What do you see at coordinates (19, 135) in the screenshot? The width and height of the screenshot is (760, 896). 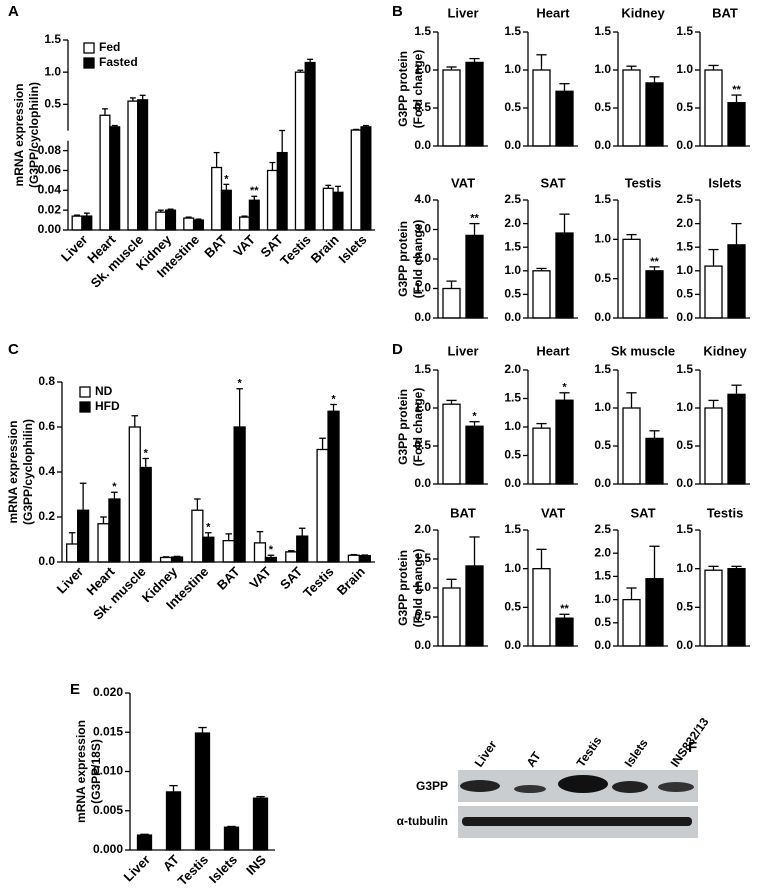 I see `y-axis-label: mRNA expression` at bounding box center [19, 135].